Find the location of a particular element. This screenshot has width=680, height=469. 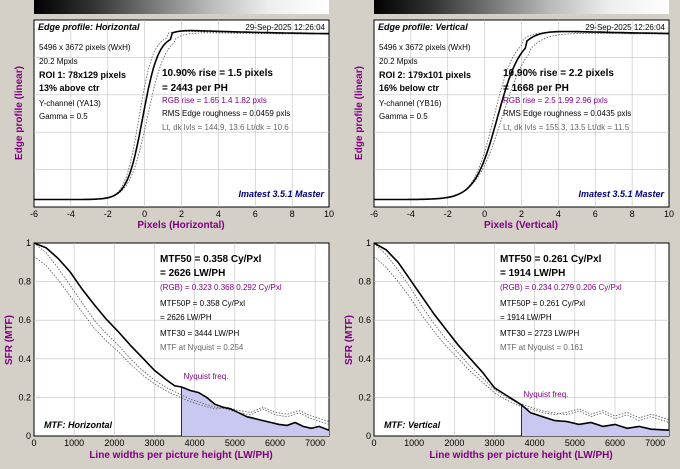

mtf50-value: MTF50 = 0.261 Cy/Pxl is located at coordinates (551, 259).